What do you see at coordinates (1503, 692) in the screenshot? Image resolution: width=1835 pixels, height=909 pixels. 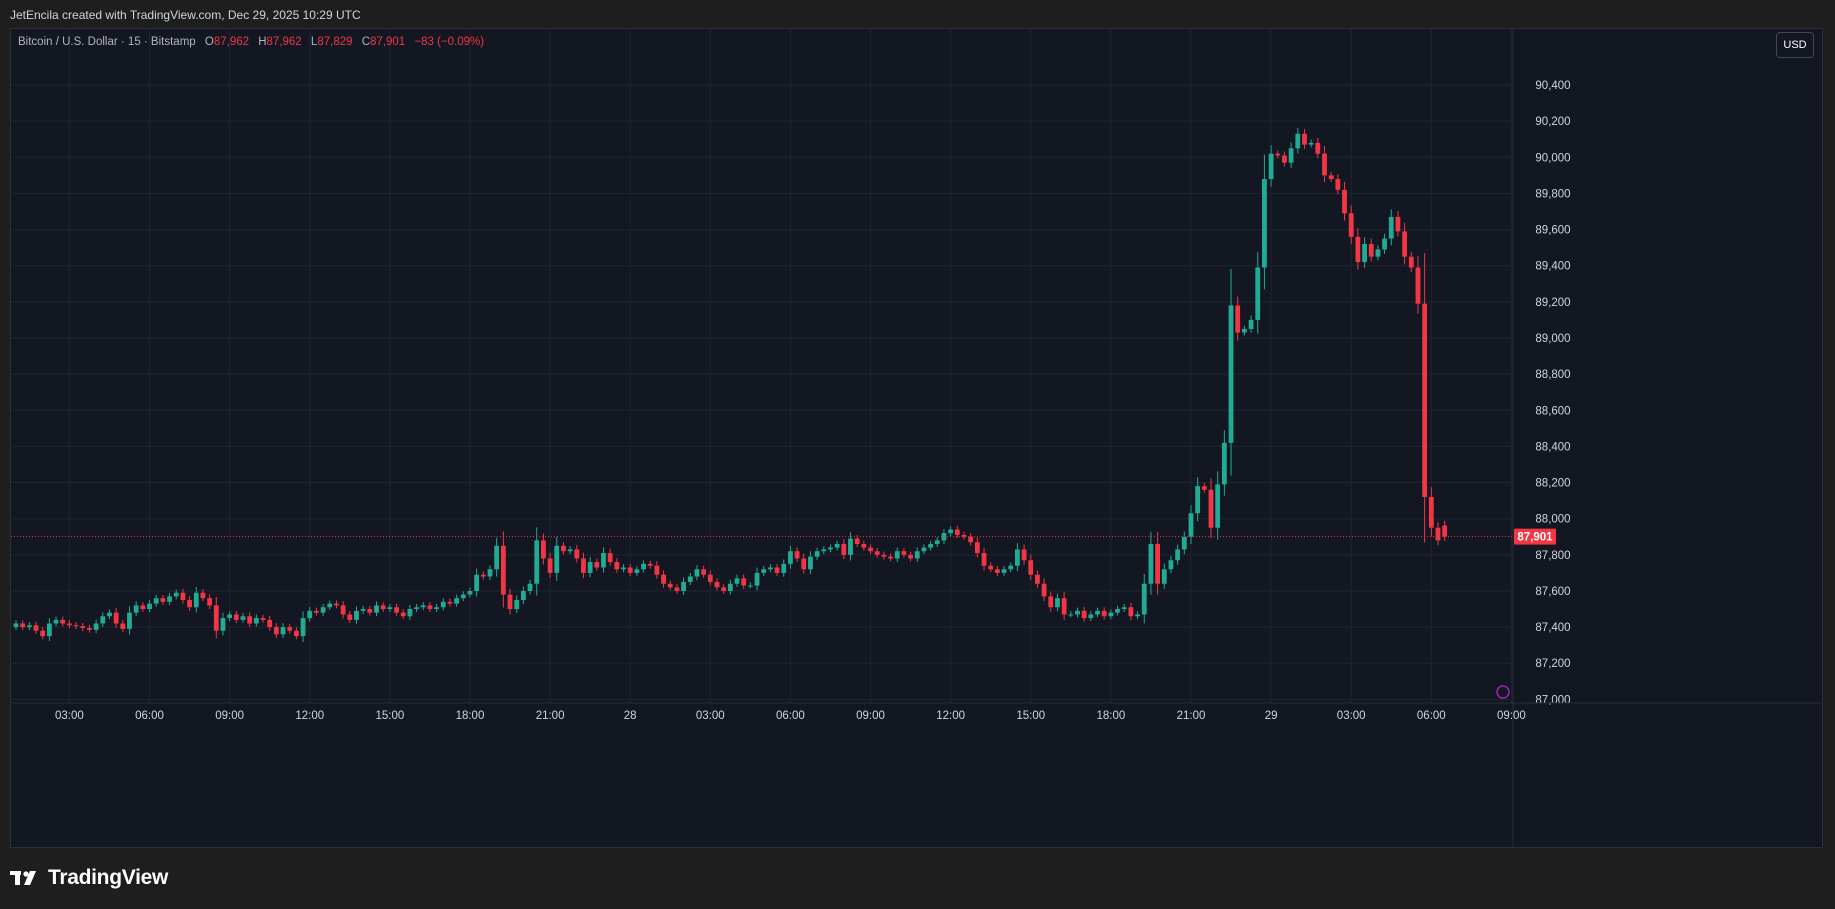 I see `ai-assistant-icon` at bounding box center [1503, 692].